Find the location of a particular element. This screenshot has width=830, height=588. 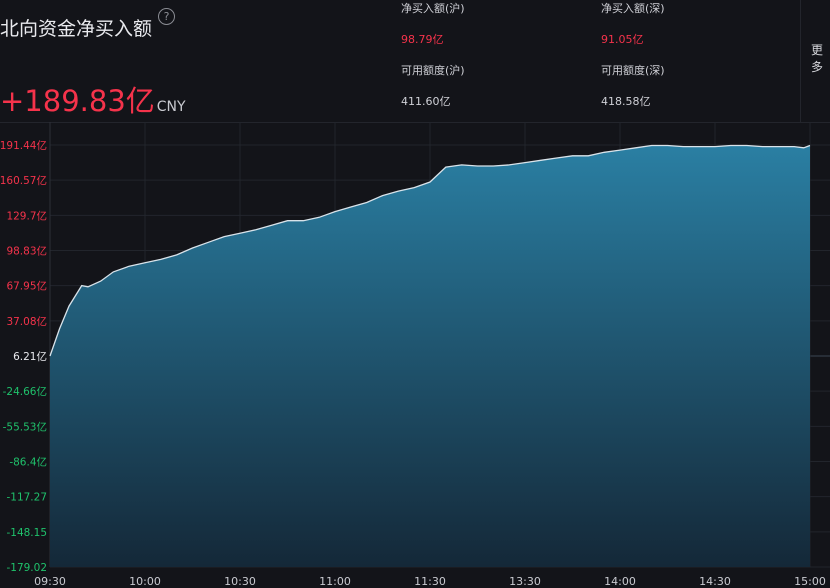

x-tick-label-1: 10:00 is located at coordinates (145, 581).